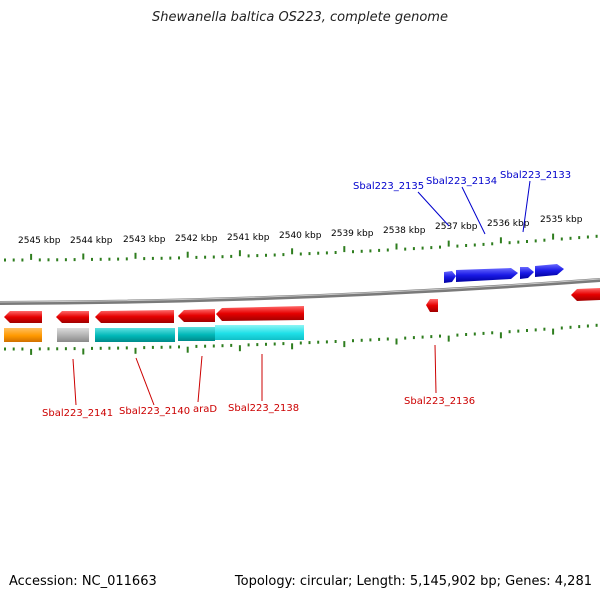 The height and width of the screenshot is (600, 600). What do you see at coordinates (535, 175) in the screenshot?
I see `gene-label-sbal223-2133: Sbal223_2133` at bounding box center [535, 175].